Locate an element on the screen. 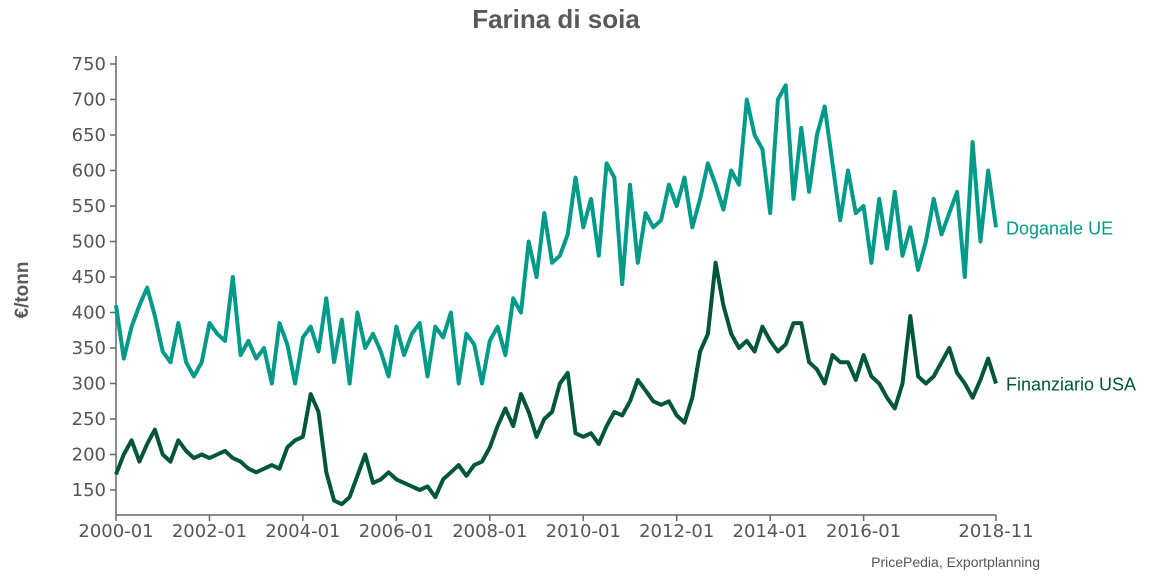 The height and width of the screenshot is (577, 1159). series-label: Doganale UE is located at coordinates (1059, 228).